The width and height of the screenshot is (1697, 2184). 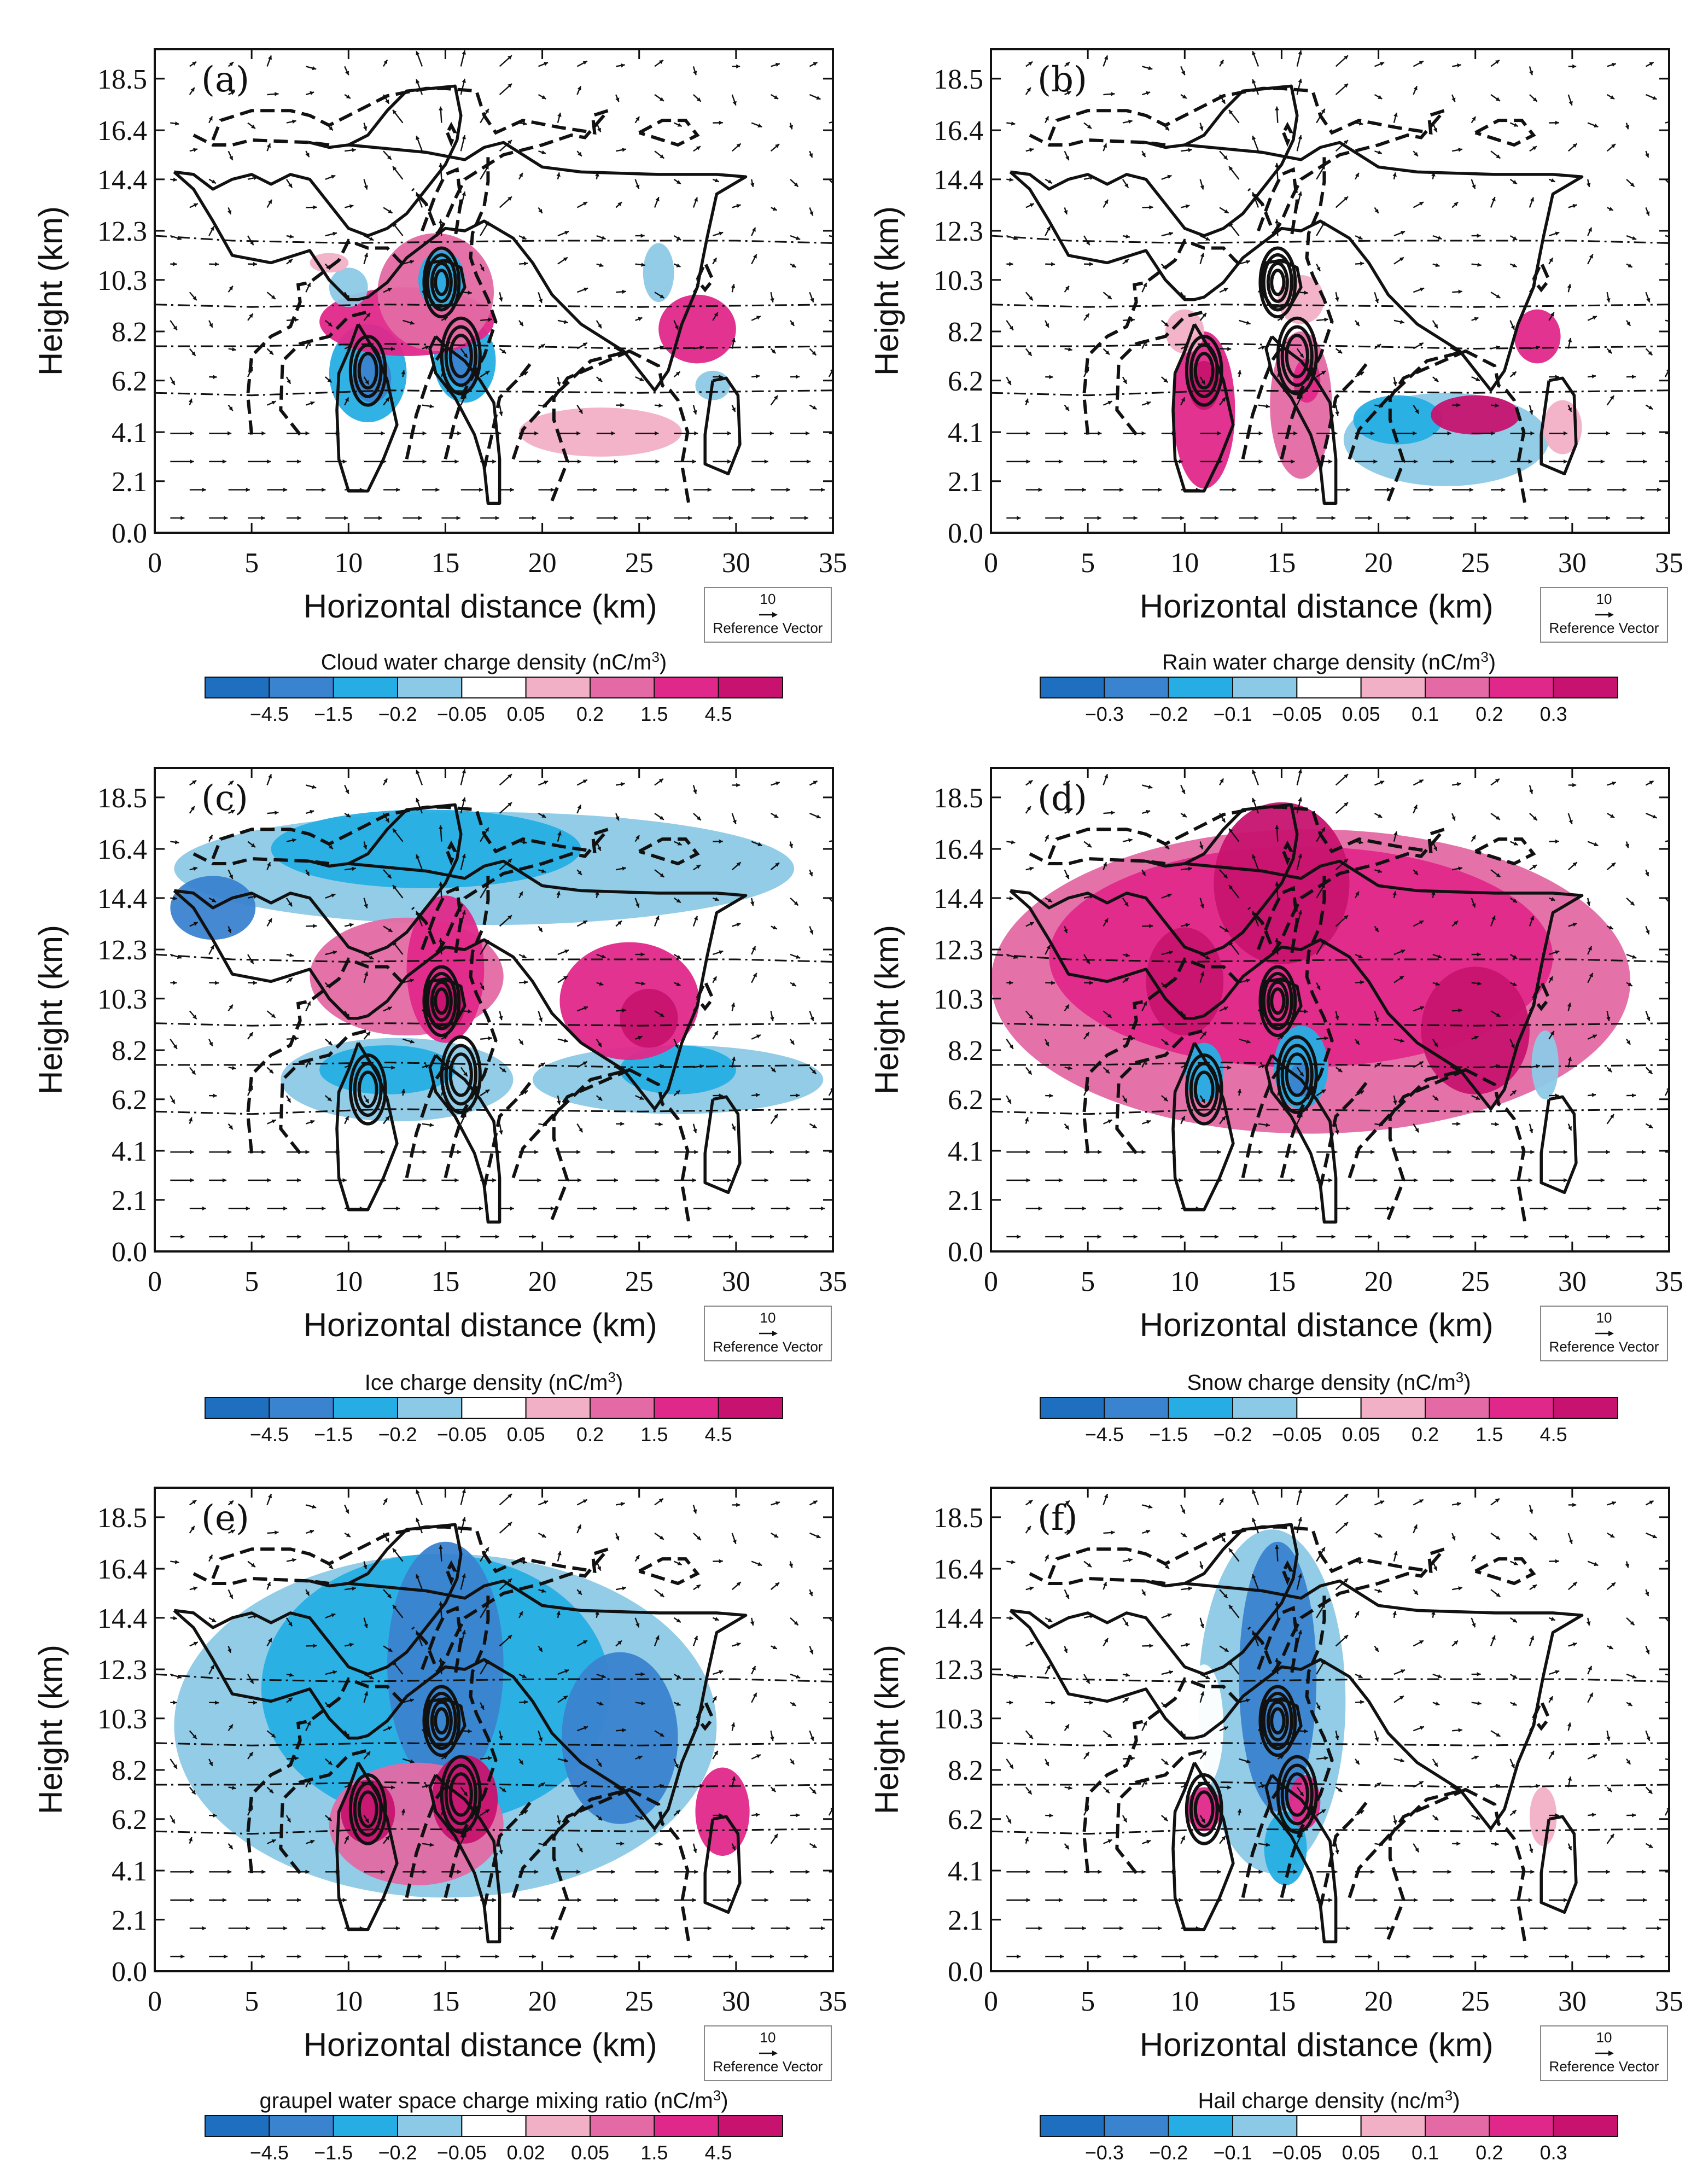 What do you see at coordinates (1604, 2066) in the screenshot?
I see `reference-vector-label: Reference Vector` at bounding box center [1604, 2066].